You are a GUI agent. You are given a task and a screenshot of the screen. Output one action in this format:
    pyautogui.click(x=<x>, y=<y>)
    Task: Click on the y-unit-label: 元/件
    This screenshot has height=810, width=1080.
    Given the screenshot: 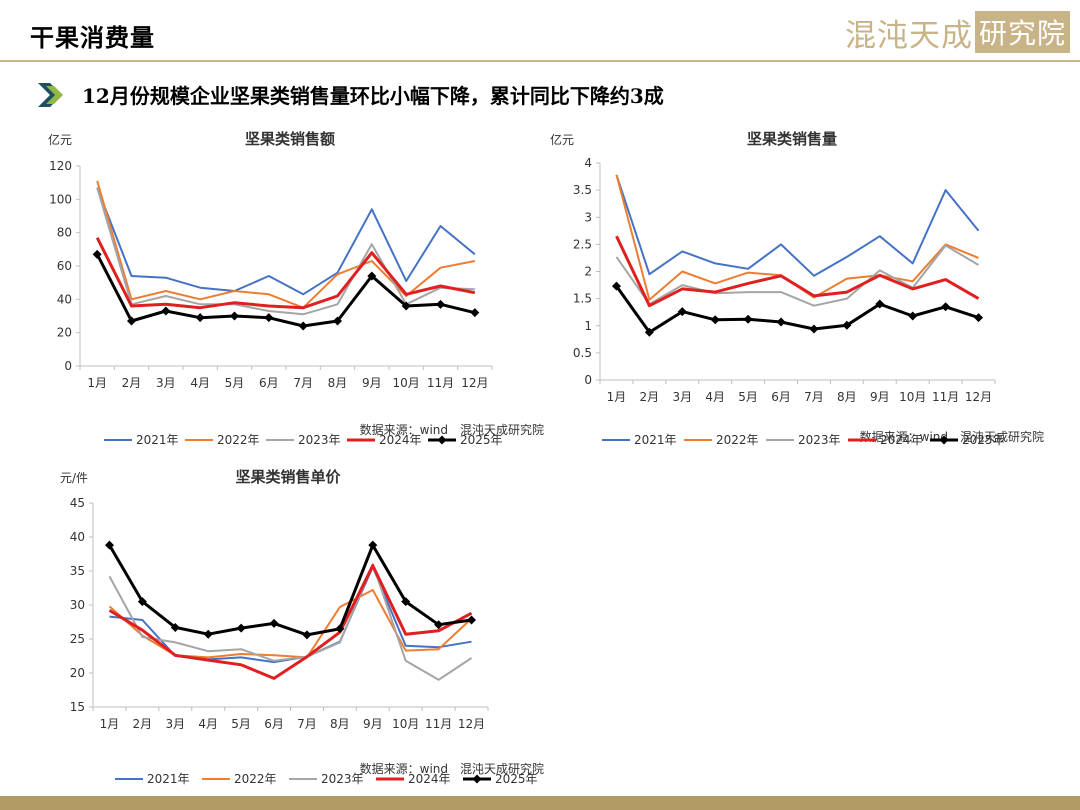 What is the action you would take?
    pyautogui.click(x=74, y=478)
    